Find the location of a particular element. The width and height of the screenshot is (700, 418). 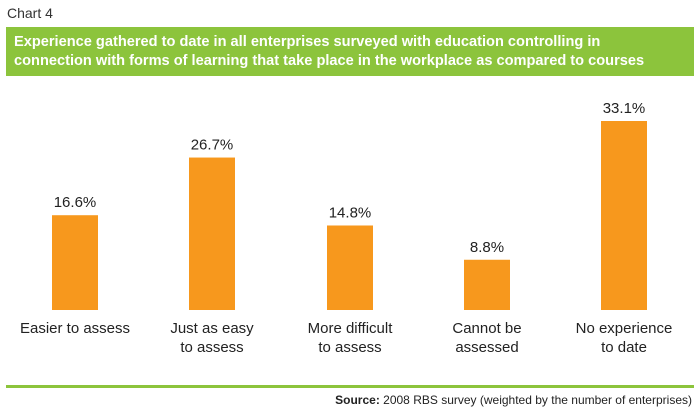

chart-number: Chart 4 is located at coordinates (30, 13).